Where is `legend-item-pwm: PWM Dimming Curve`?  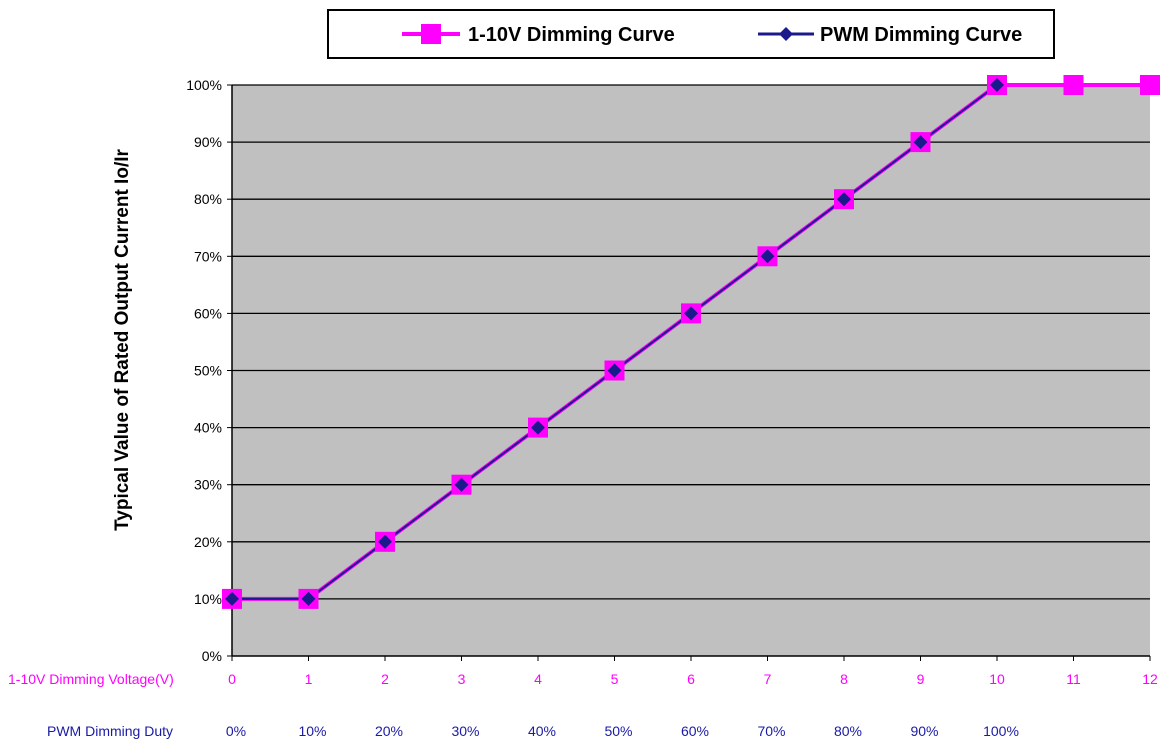 legend-item-pwm: PWM Dimming Curve is located at coordinates (890, 35).